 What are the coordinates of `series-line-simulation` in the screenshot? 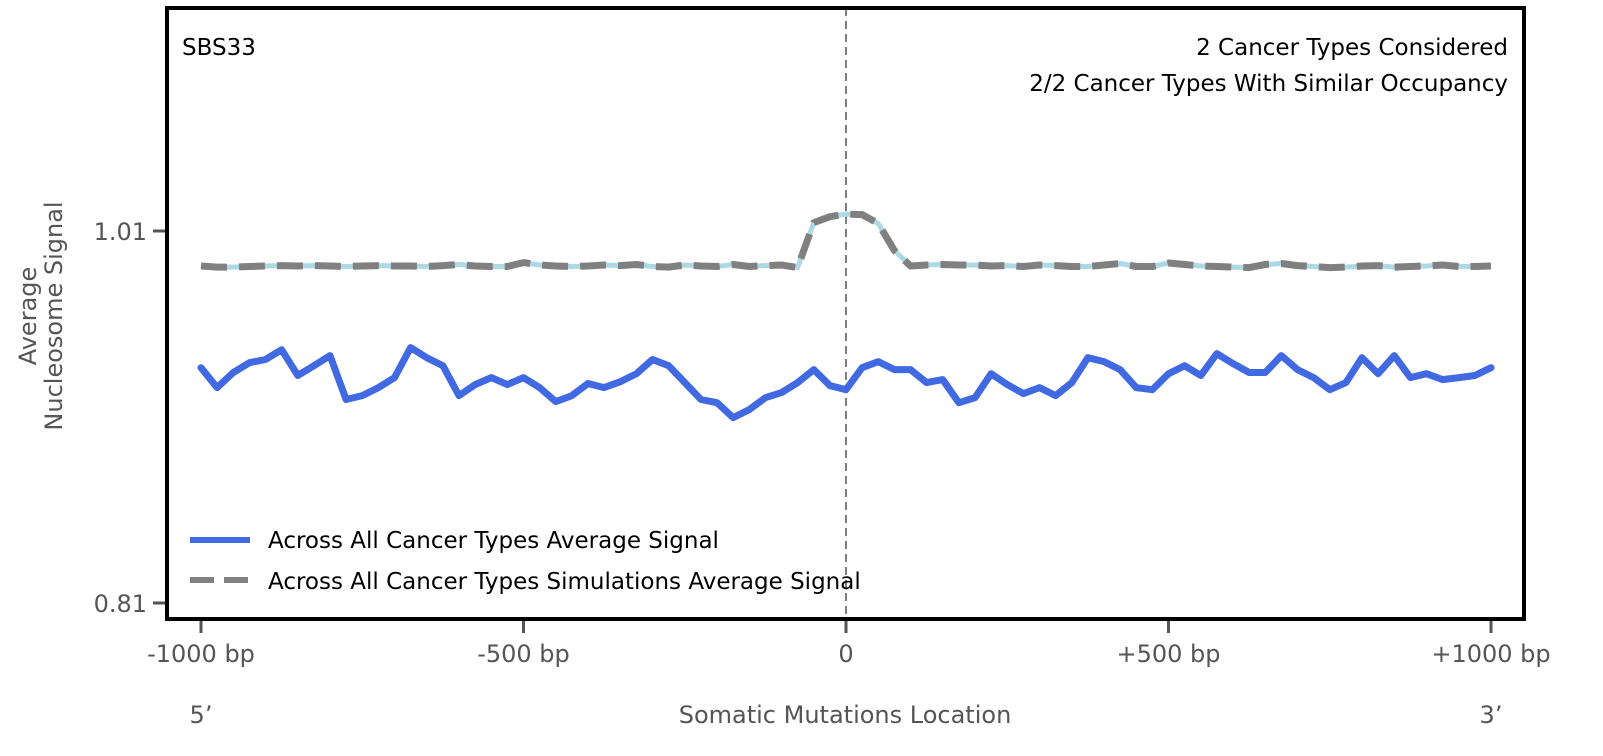 It's located at (846, 241).